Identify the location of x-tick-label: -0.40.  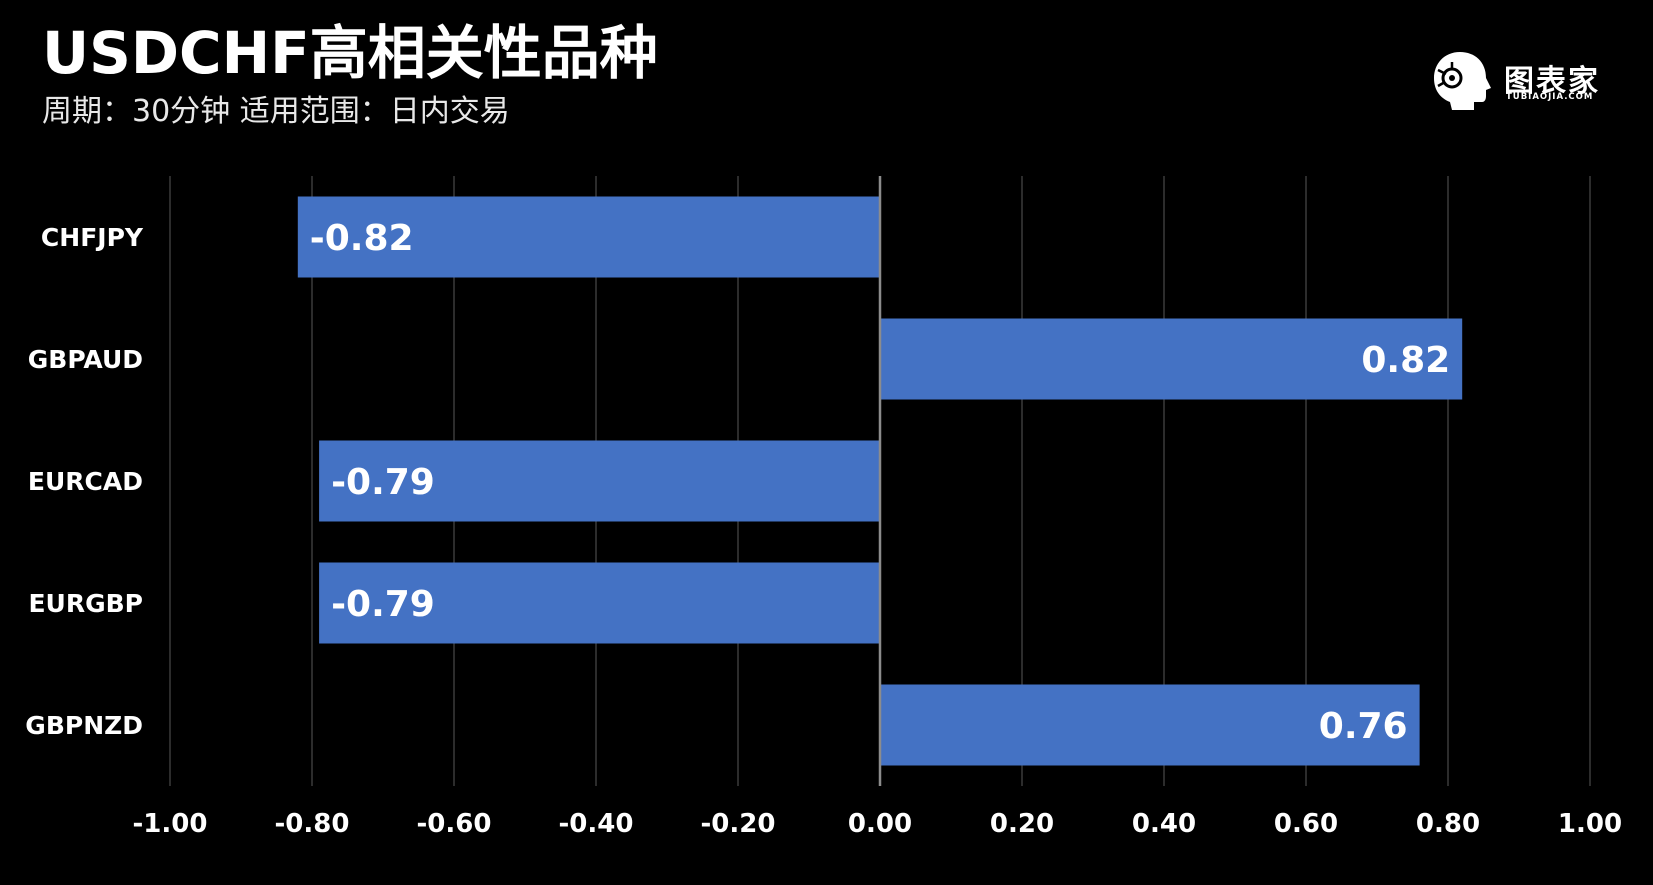
(596, 824).